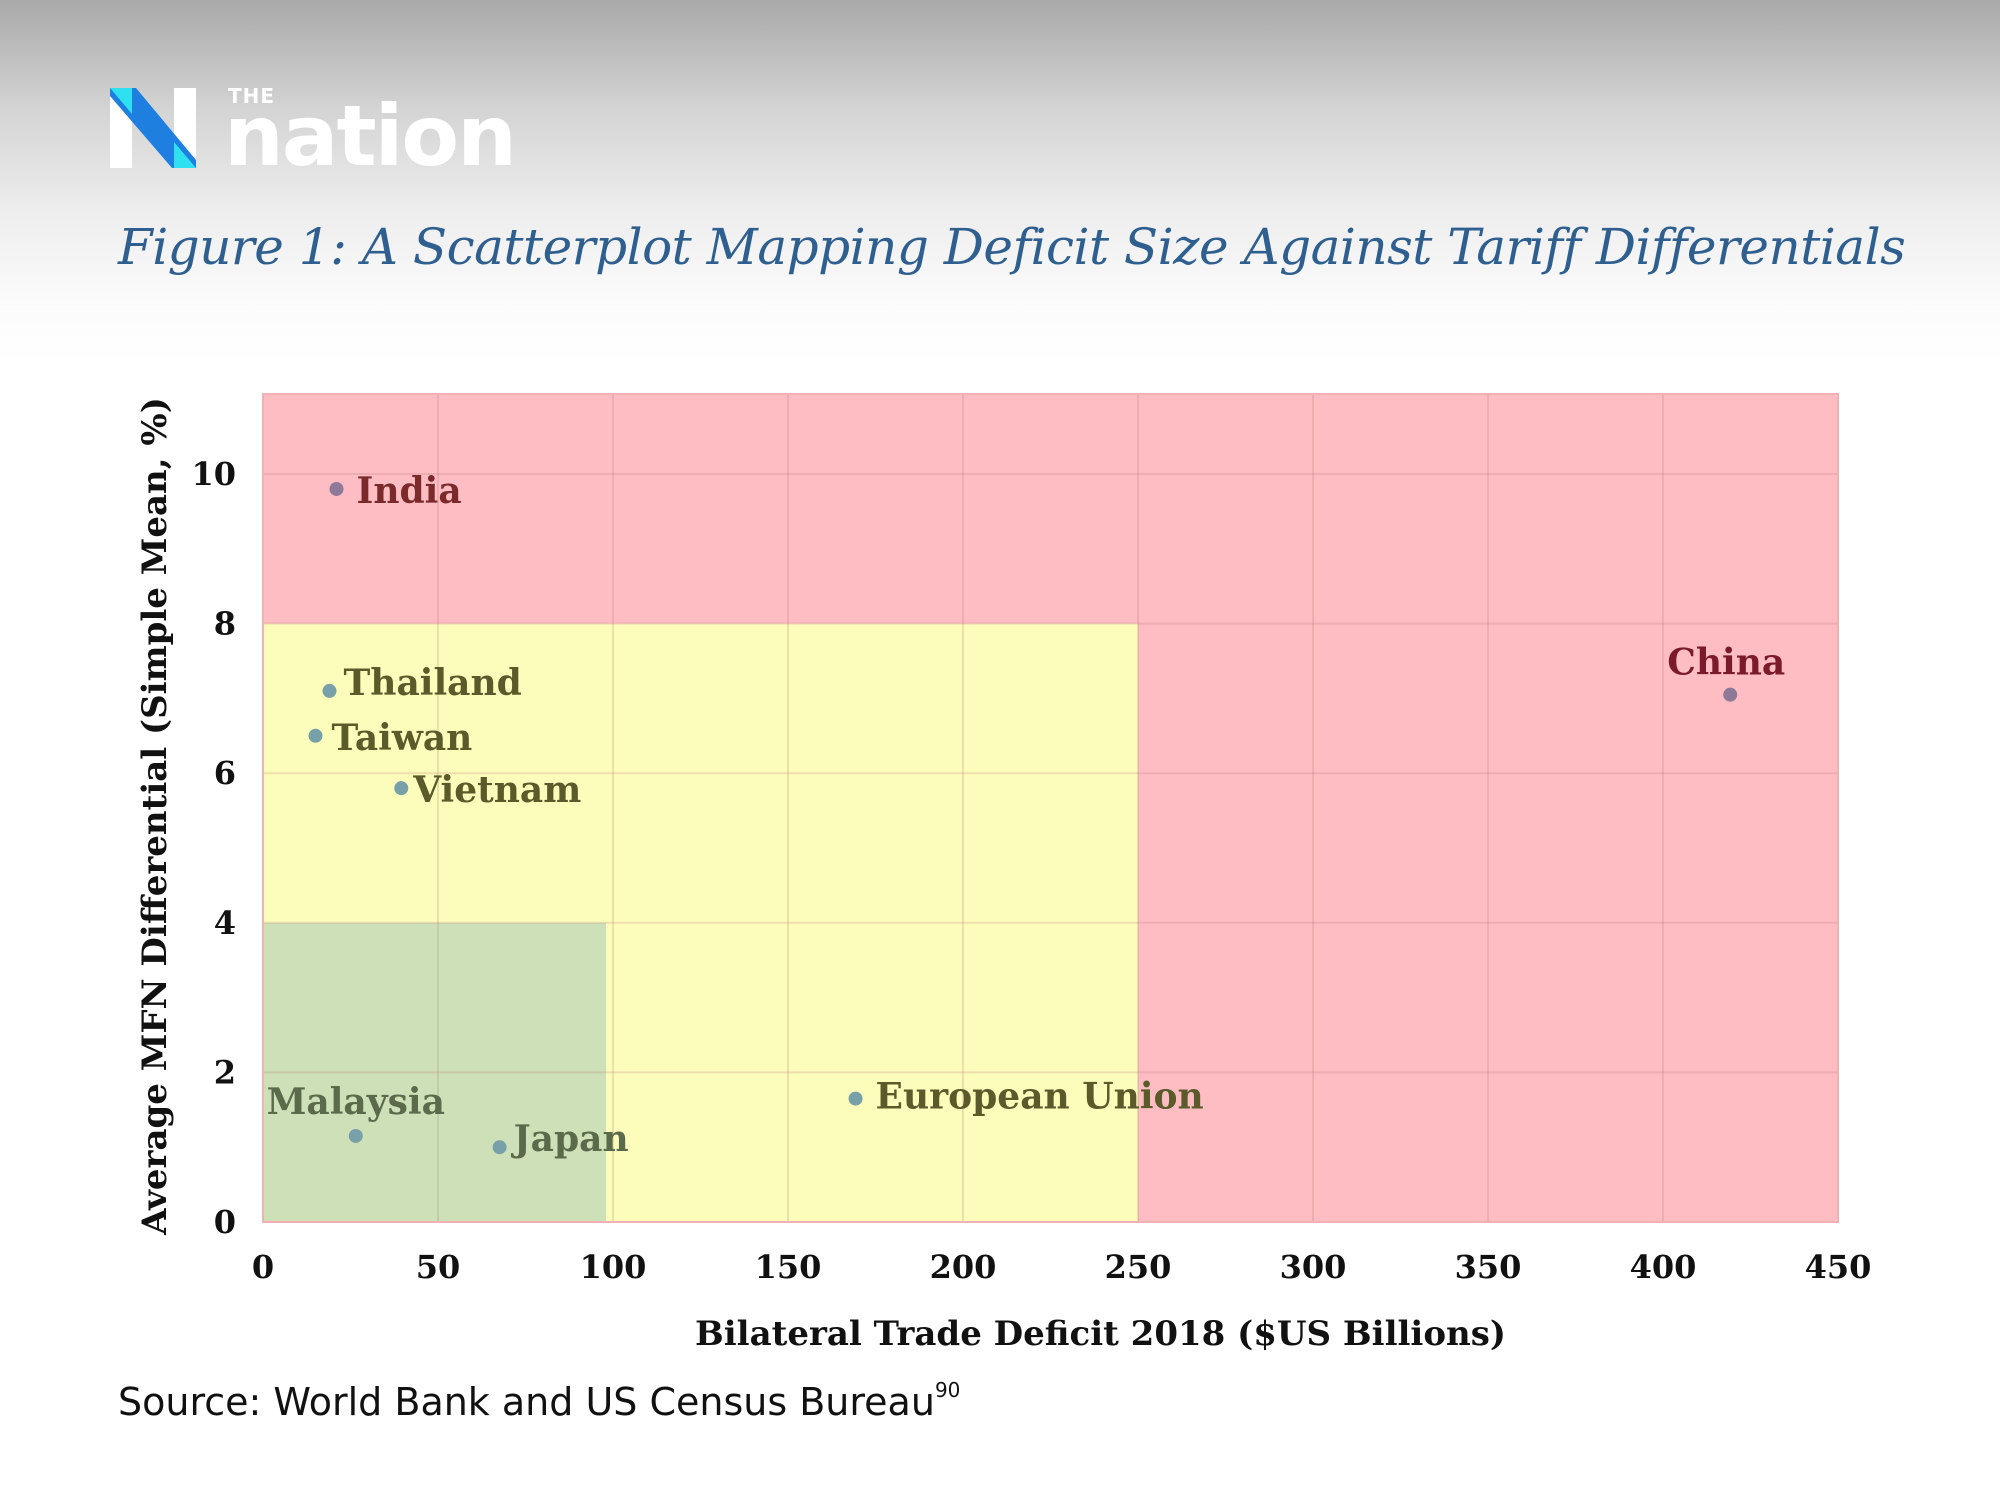 The width and height of the screenshot is (2000, 1489). Describe the element at coordinates (225, 1072) in the screenshot. I see `y-tick-label: 2` at that location.